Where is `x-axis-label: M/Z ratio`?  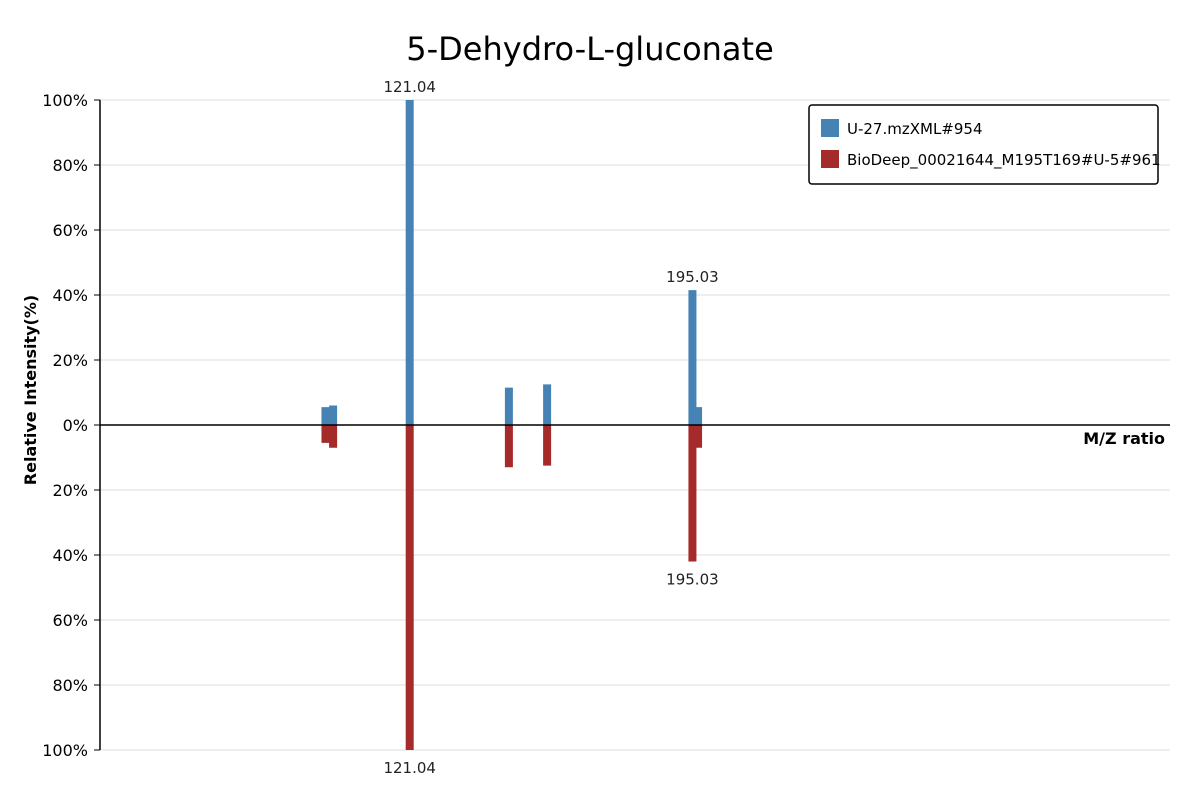 x-axis-label: M/Z ratio is located at coordinates (1124, 438).